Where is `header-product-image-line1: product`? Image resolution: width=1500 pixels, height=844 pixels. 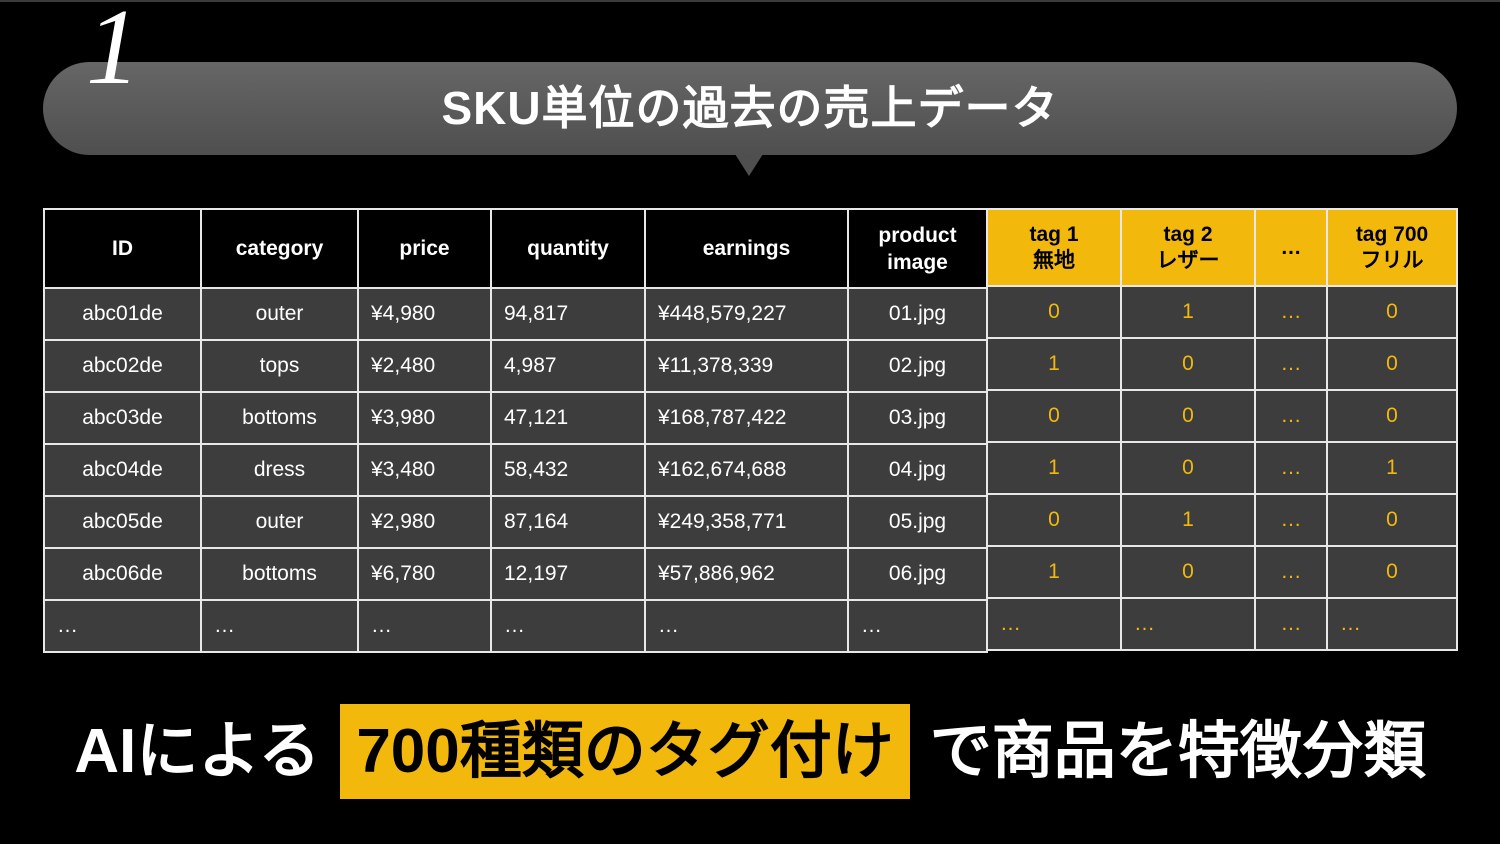
header-product-image-line1: product is located at coordinates (917, 235).